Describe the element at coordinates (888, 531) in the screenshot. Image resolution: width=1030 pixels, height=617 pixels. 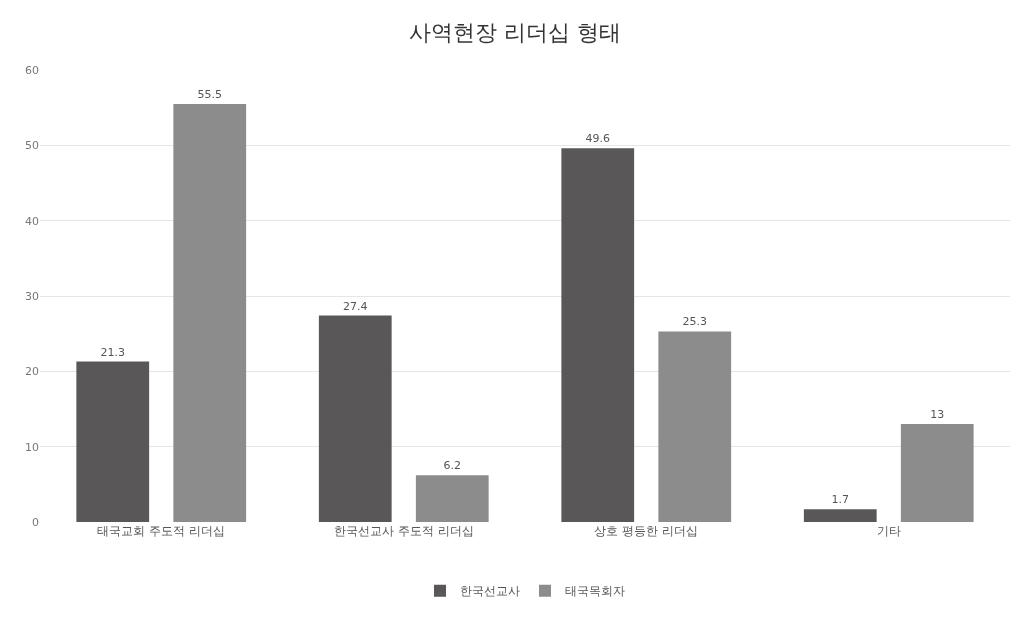
I see `x-tick-label: 기타` at that location.